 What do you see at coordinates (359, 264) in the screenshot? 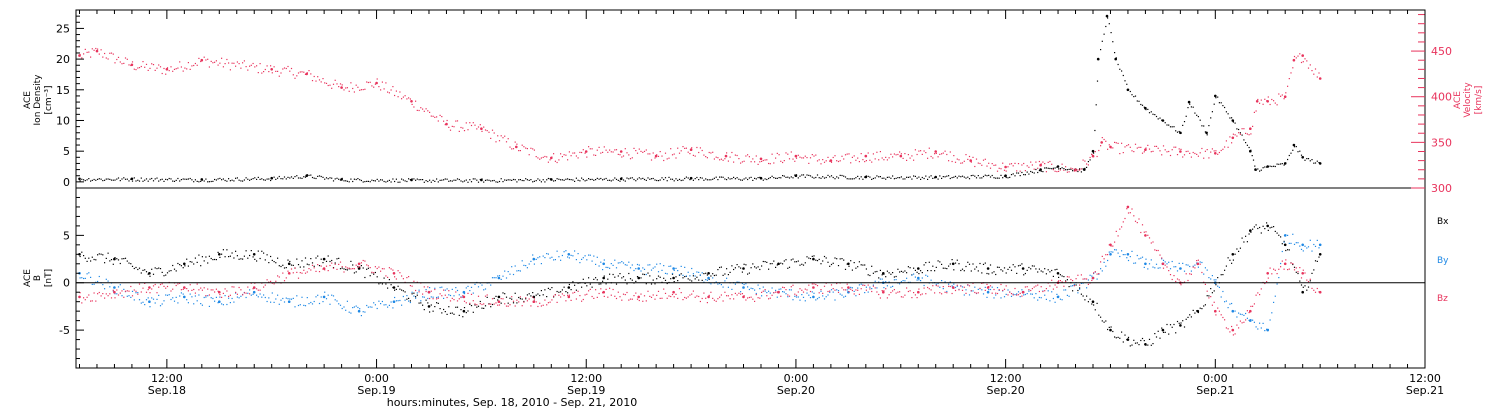
I see `bz-point` at bounding box center [359, 264].